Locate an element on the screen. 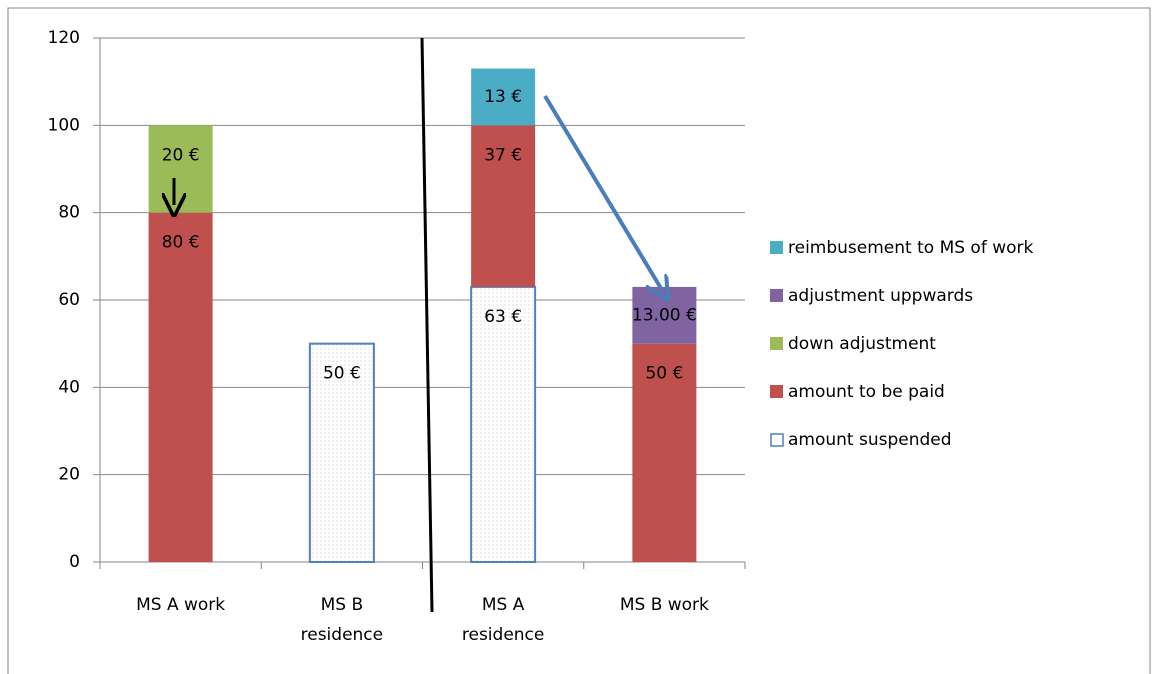 Image resolution: width=1157 pixels, height=674 pixels. data-label: 13.00 € is located at coordinates (664, 315).